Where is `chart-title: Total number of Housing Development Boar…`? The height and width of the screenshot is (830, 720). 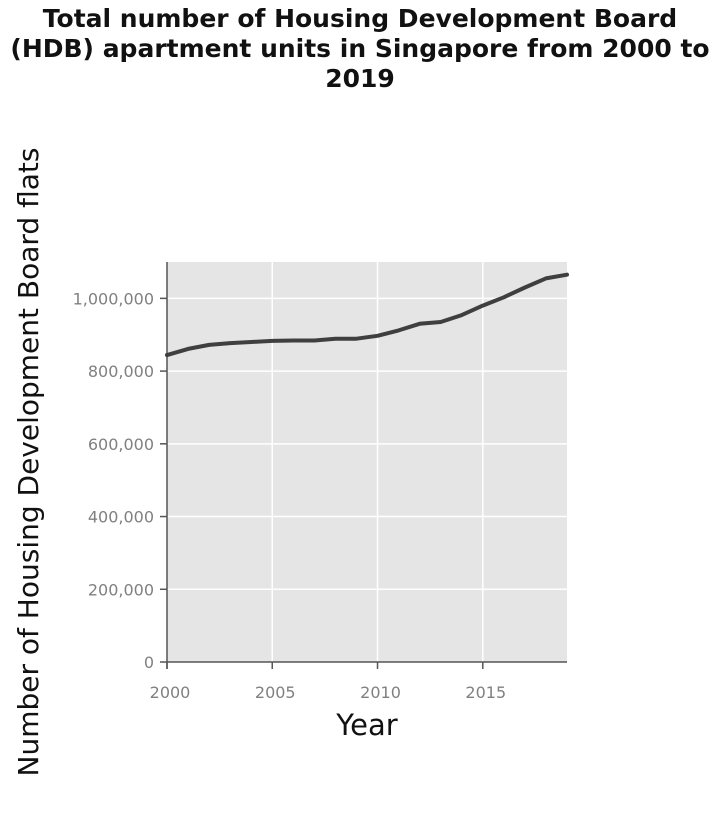 chart-title: Total number of Housing Development Boar… is located at coordinates (360, 48).